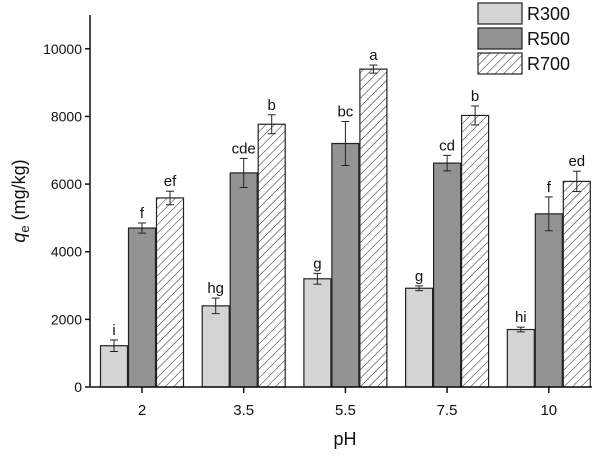 This screenshot has width=600, height=457. Describe the element at coordinates (62, 49) in the screenshot. I see `y-tick-label: 10000` at that location.